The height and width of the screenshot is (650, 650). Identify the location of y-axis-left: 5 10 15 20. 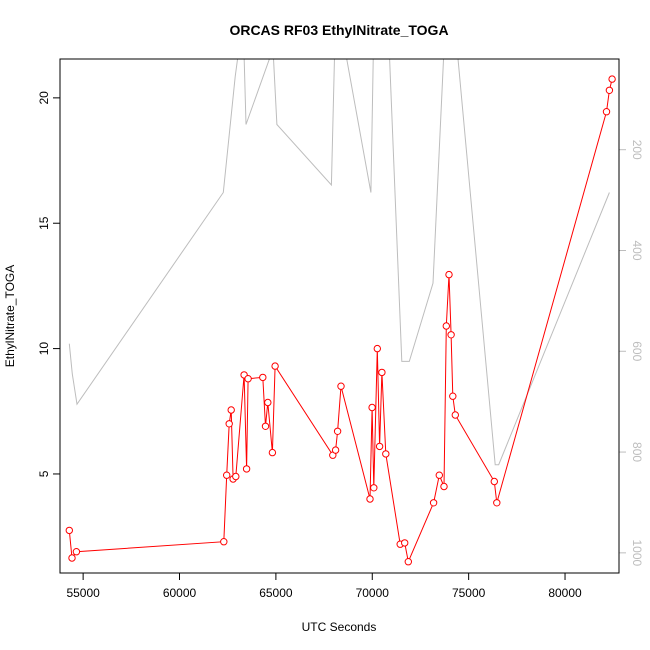
(49, 284).